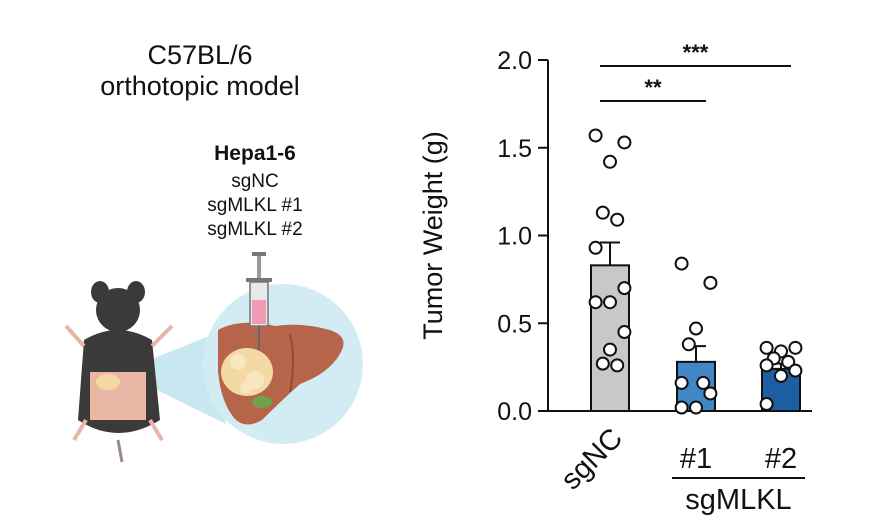 This screenshot has height=520, width=880. What do you see at coordinates (433, 235) in the screenshot?
I see `y-axis-title: Tumor Weight (g)` at bounding box center [433, 235].